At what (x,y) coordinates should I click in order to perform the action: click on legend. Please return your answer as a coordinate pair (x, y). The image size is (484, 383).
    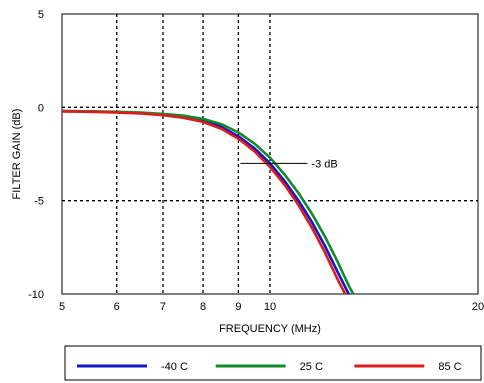
    Looking at the image, I should click on (273, 363).